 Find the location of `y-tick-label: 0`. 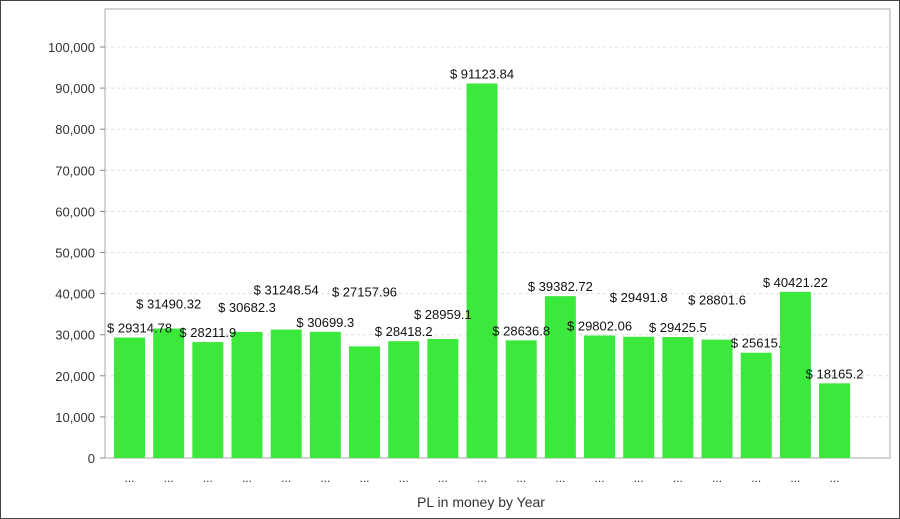

y-tick-label: 0 is located at coordinates (91, 458).